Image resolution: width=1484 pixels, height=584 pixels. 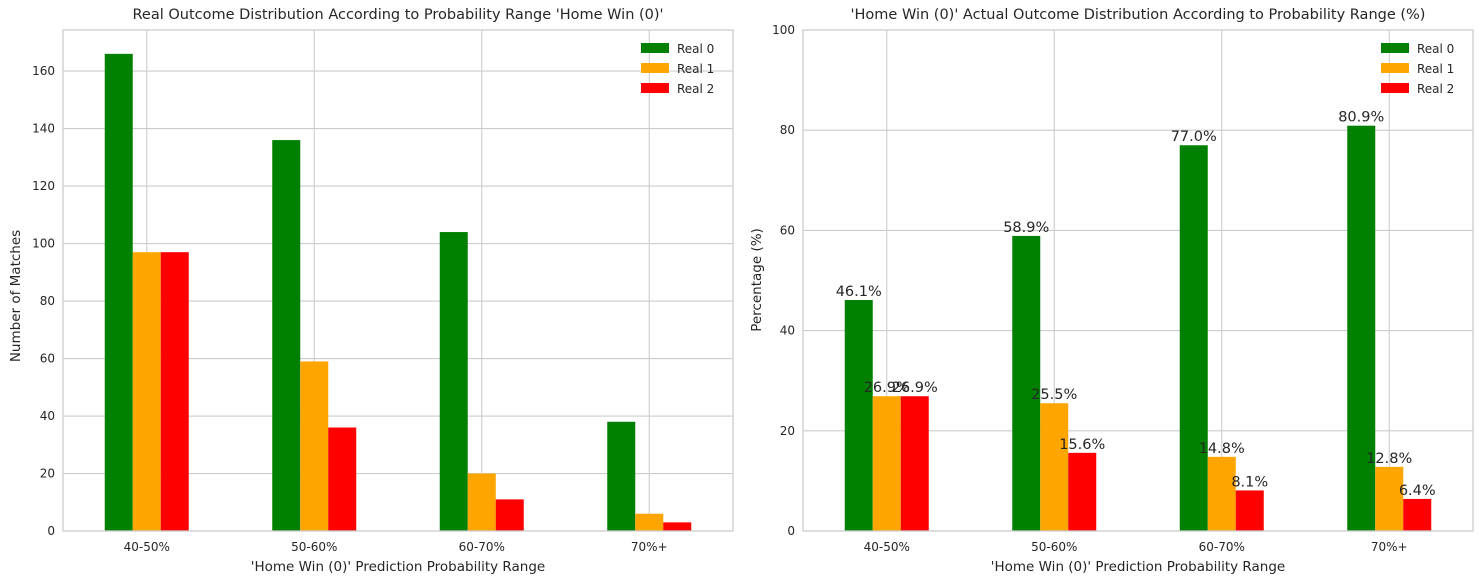 What do you see at coordinates (1222, 547) in the screenshot?
I see `percentage-chart-x-tick-label: 60-70%` at bounding box center [1222, 547].